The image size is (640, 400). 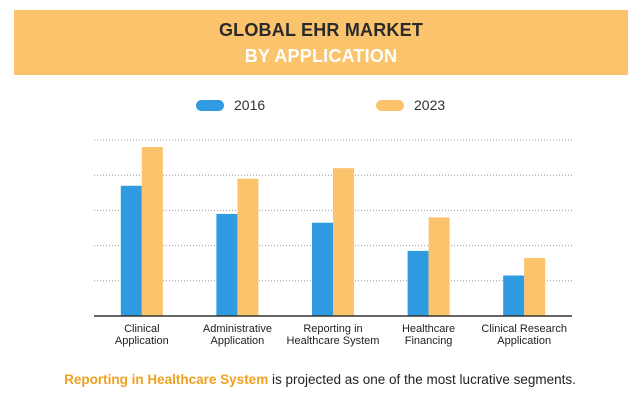 What do you see at coordinates (320, 107) in the screenshot?
I see `legend: 2016 2023` at bounding box center [320, 107].